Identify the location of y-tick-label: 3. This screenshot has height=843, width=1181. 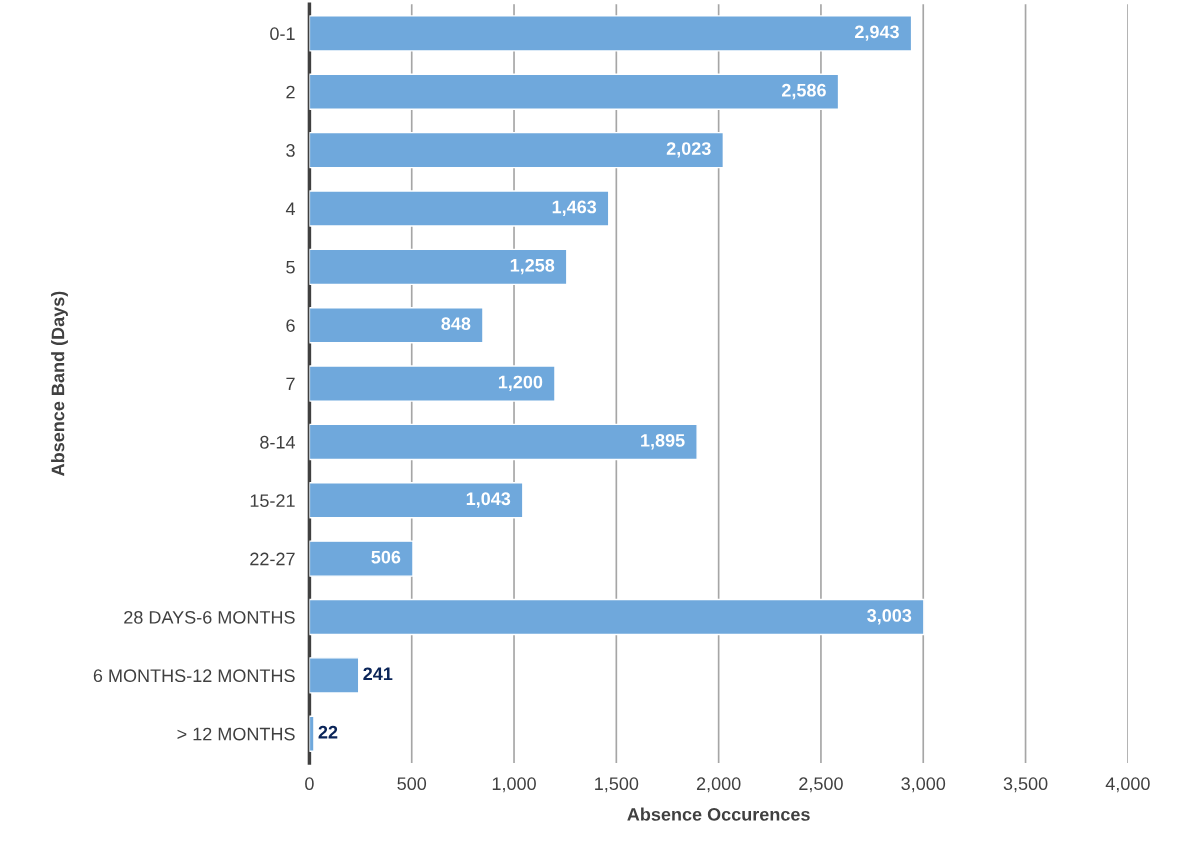
(290, 150).